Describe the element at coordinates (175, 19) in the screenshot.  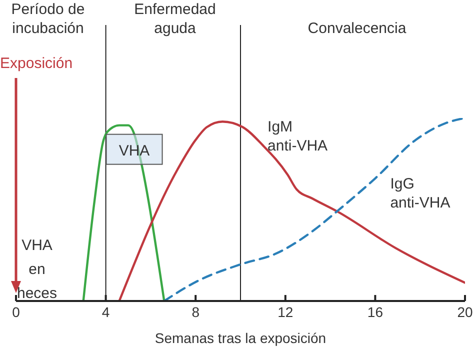
I see `text: Enfermedad aguda` at that location.